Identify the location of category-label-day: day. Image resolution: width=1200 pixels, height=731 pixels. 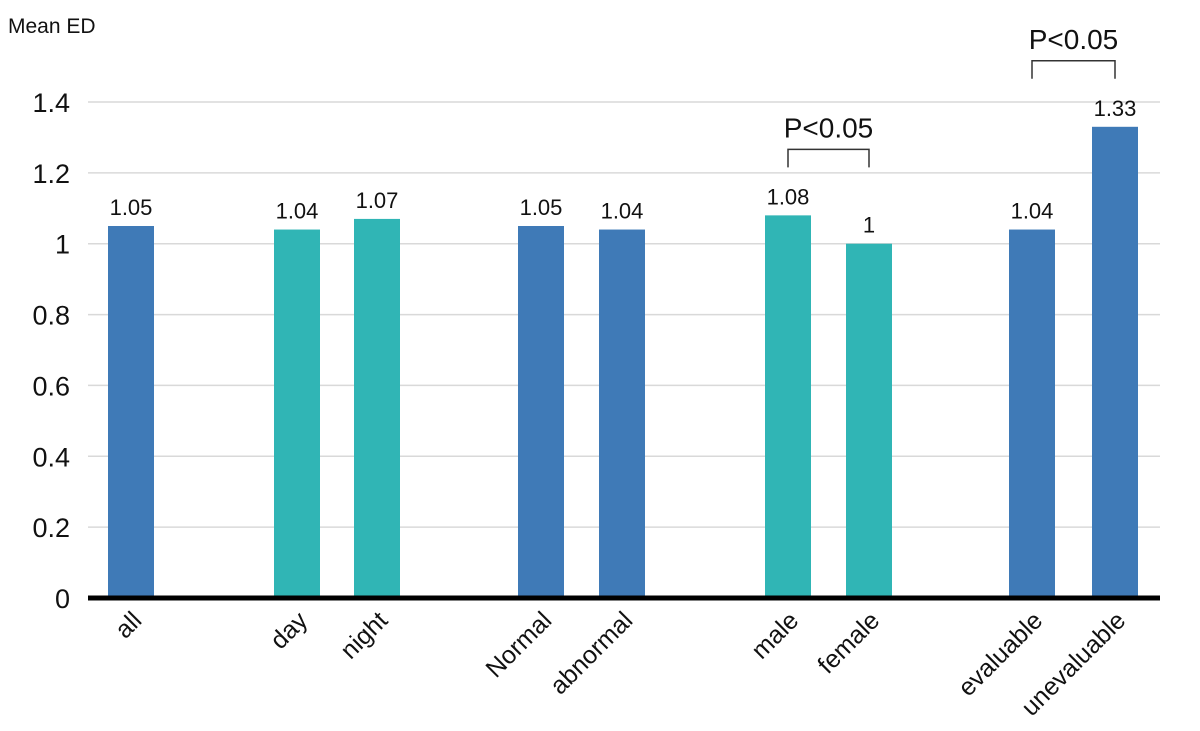
(289, 630).